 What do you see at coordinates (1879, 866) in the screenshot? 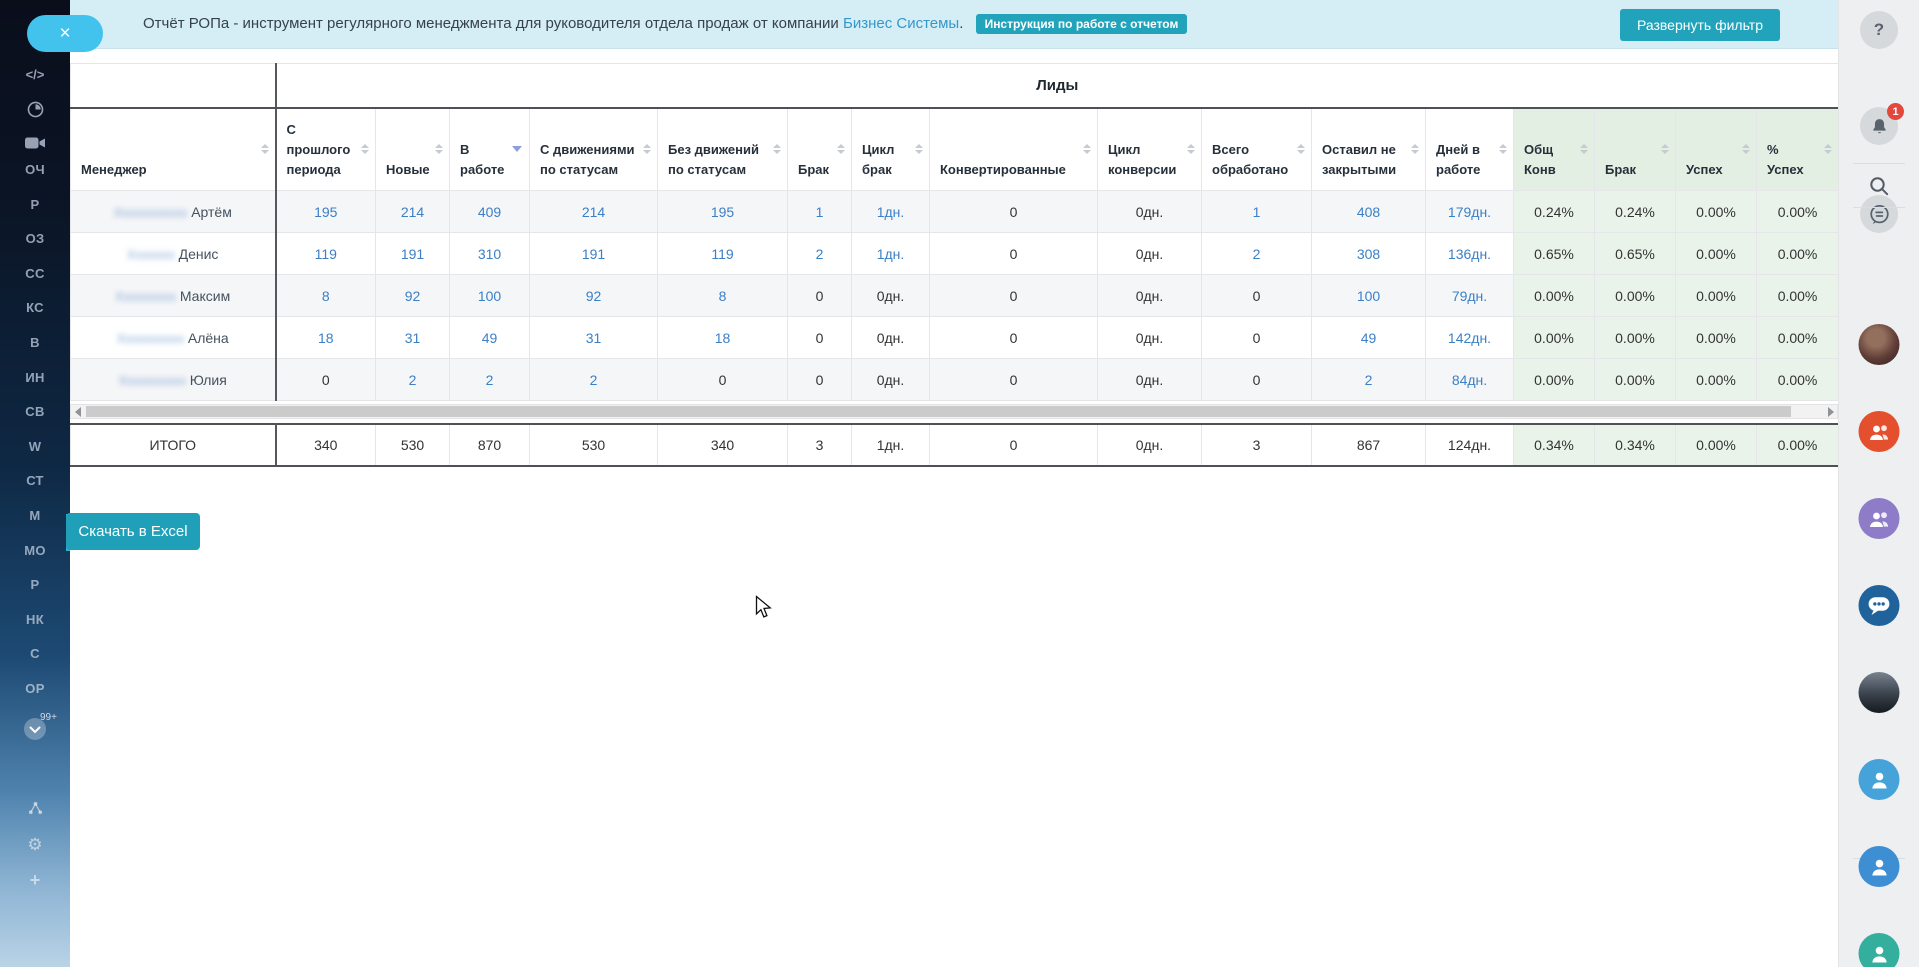
I see `user-chat-blue` at bounding box center [1879, 866].